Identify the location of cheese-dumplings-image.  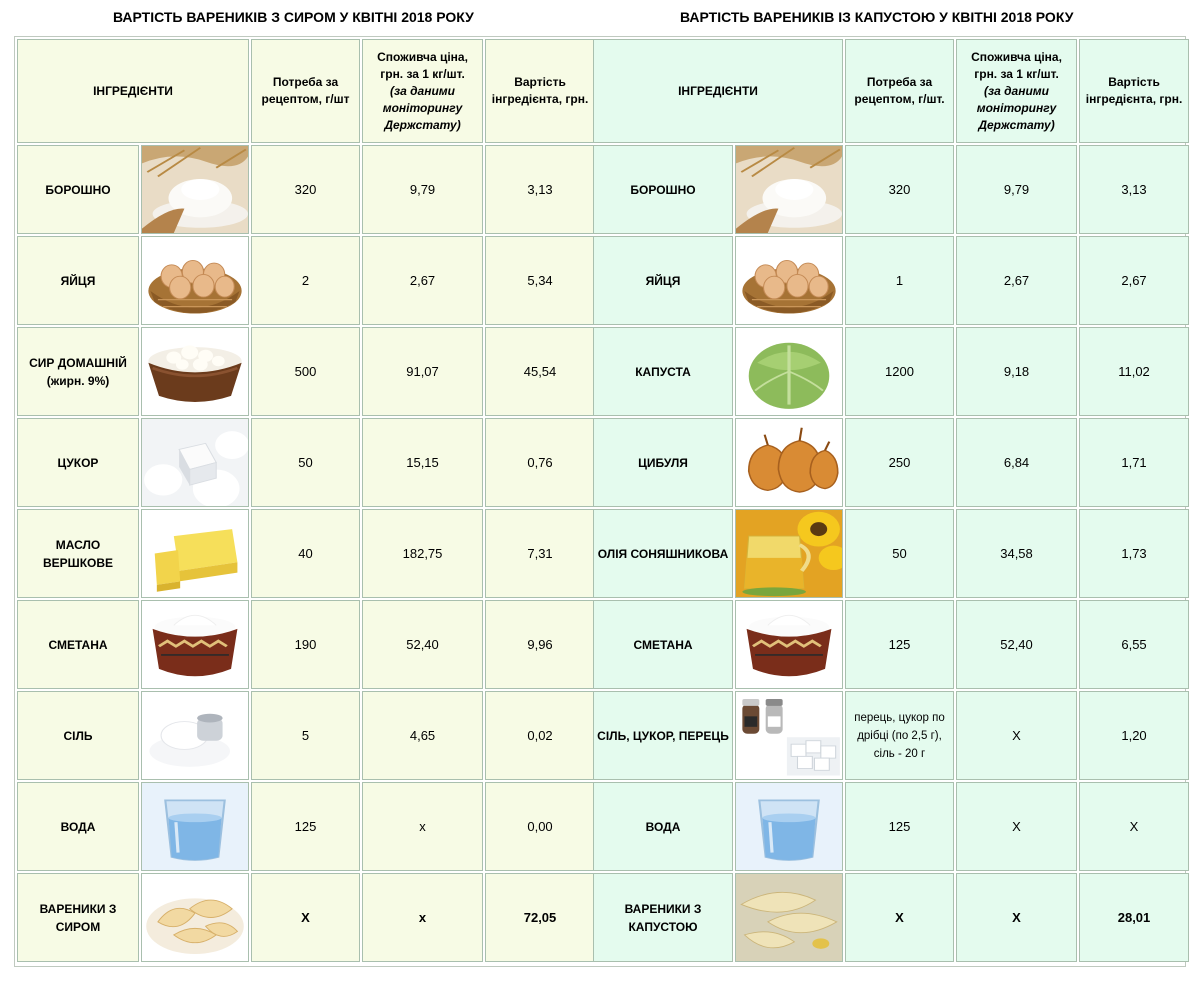
(195, 917).